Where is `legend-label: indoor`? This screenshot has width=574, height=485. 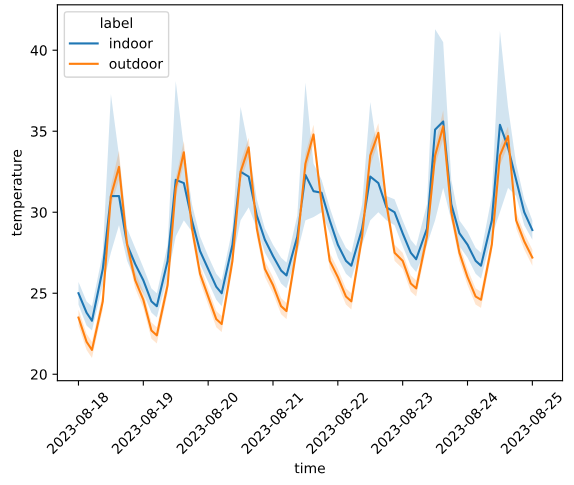
legend-label: indoor is located at coordinates (131, 43).